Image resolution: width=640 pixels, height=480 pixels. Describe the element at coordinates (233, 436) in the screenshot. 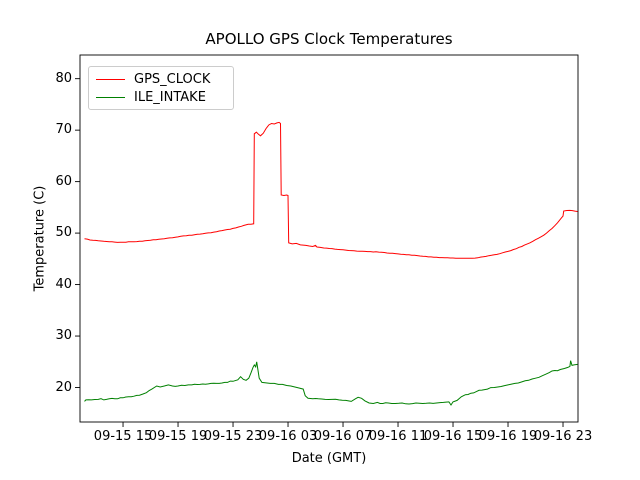

I see `x-tick-label: 09-15 23` at that location.